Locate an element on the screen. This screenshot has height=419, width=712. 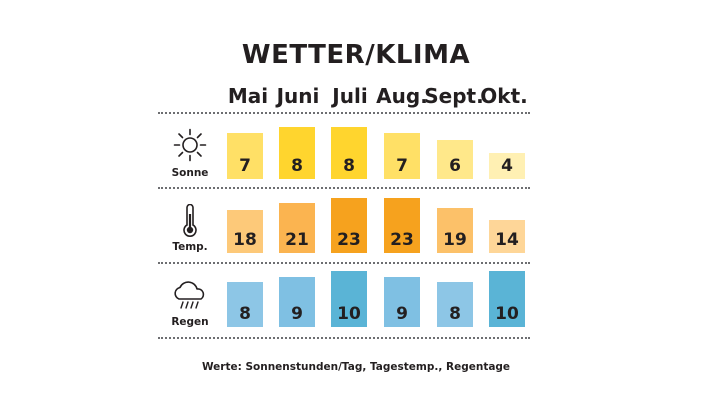
bar-temp: 19 is located at coordinates (455, 230).